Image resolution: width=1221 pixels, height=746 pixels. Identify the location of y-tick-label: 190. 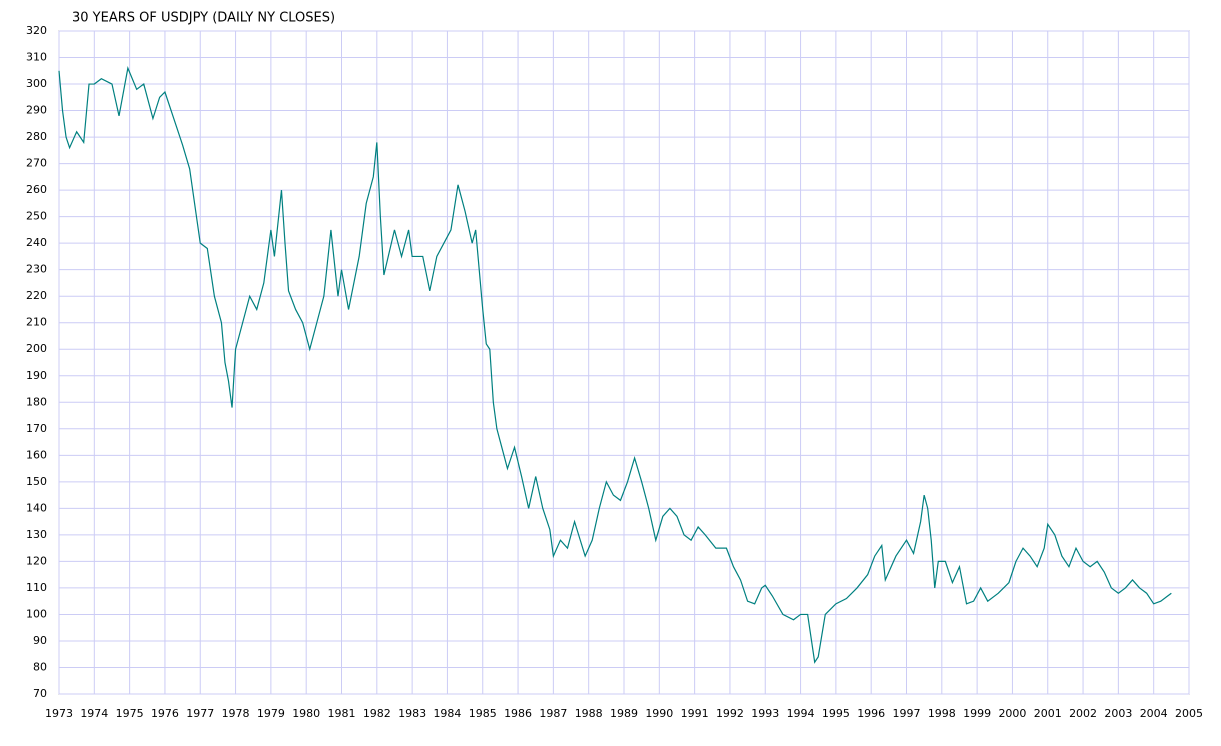
(36, 375).